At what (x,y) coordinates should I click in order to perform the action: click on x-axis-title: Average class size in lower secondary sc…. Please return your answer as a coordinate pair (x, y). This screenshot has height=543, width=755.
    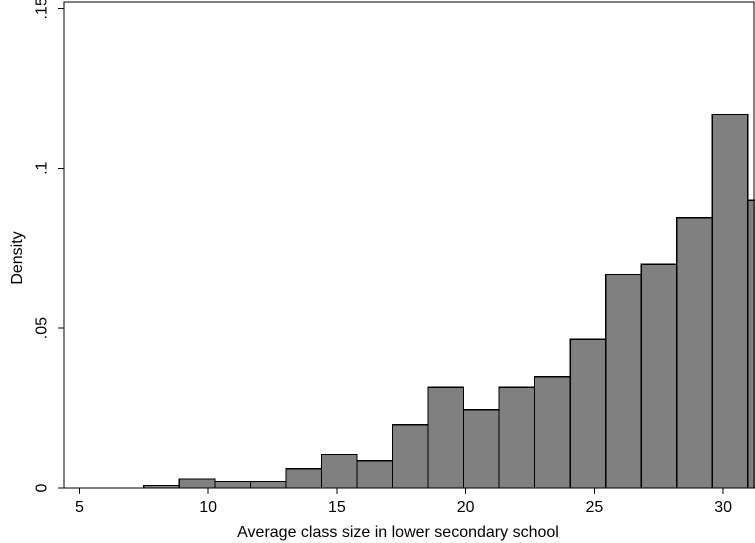
    Looking at the image, I should click on (398, 532).